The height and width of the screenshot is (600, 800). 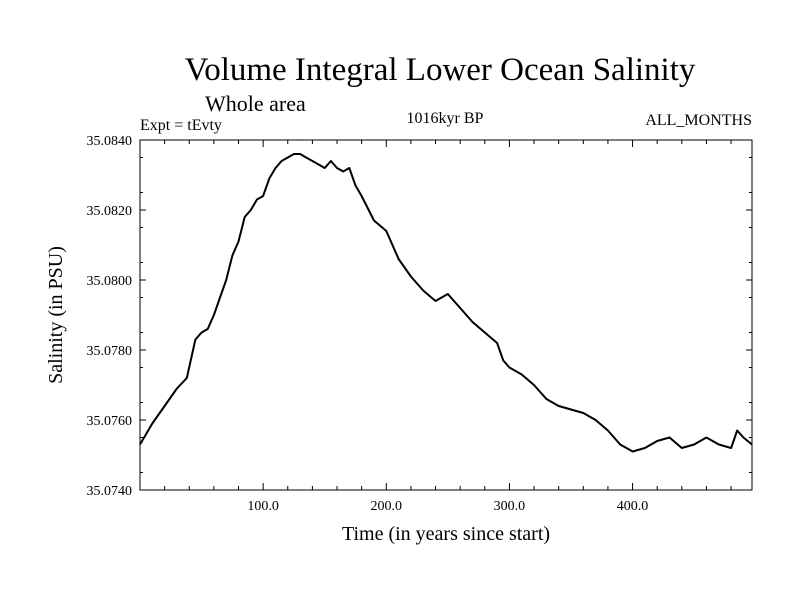 What do you see at coordinates (440, 70) in the screenshot?
I see `chart-title: Volume Integral Lower Ocean Salinity` at bounding box center [440, 70].